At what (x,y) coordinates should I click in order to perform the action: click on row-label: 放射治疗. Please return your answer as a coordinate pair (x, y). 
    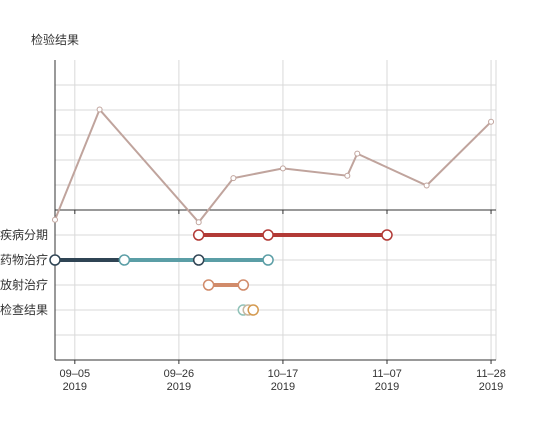
    Looking at the image, I should click on (24, 284).